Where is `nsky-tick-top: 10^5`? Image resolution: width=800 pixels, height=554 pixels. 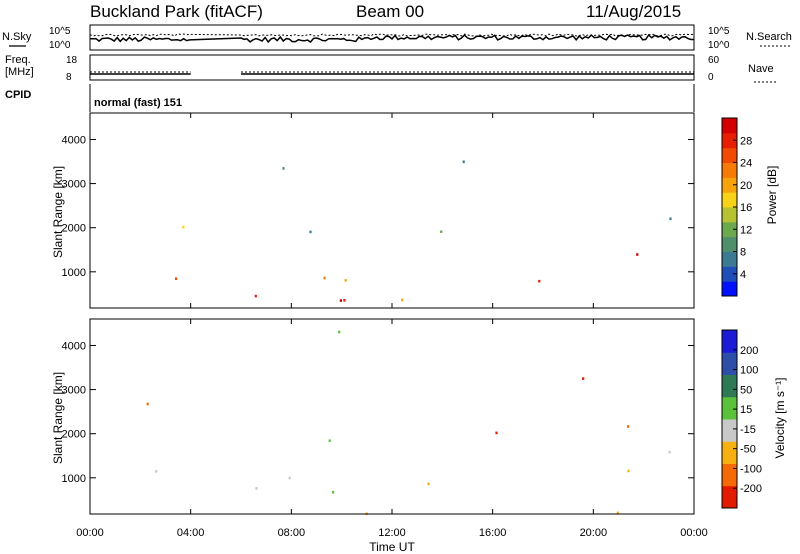 nsky-tick-top: 10^5 is located at coordinates (60, 31).